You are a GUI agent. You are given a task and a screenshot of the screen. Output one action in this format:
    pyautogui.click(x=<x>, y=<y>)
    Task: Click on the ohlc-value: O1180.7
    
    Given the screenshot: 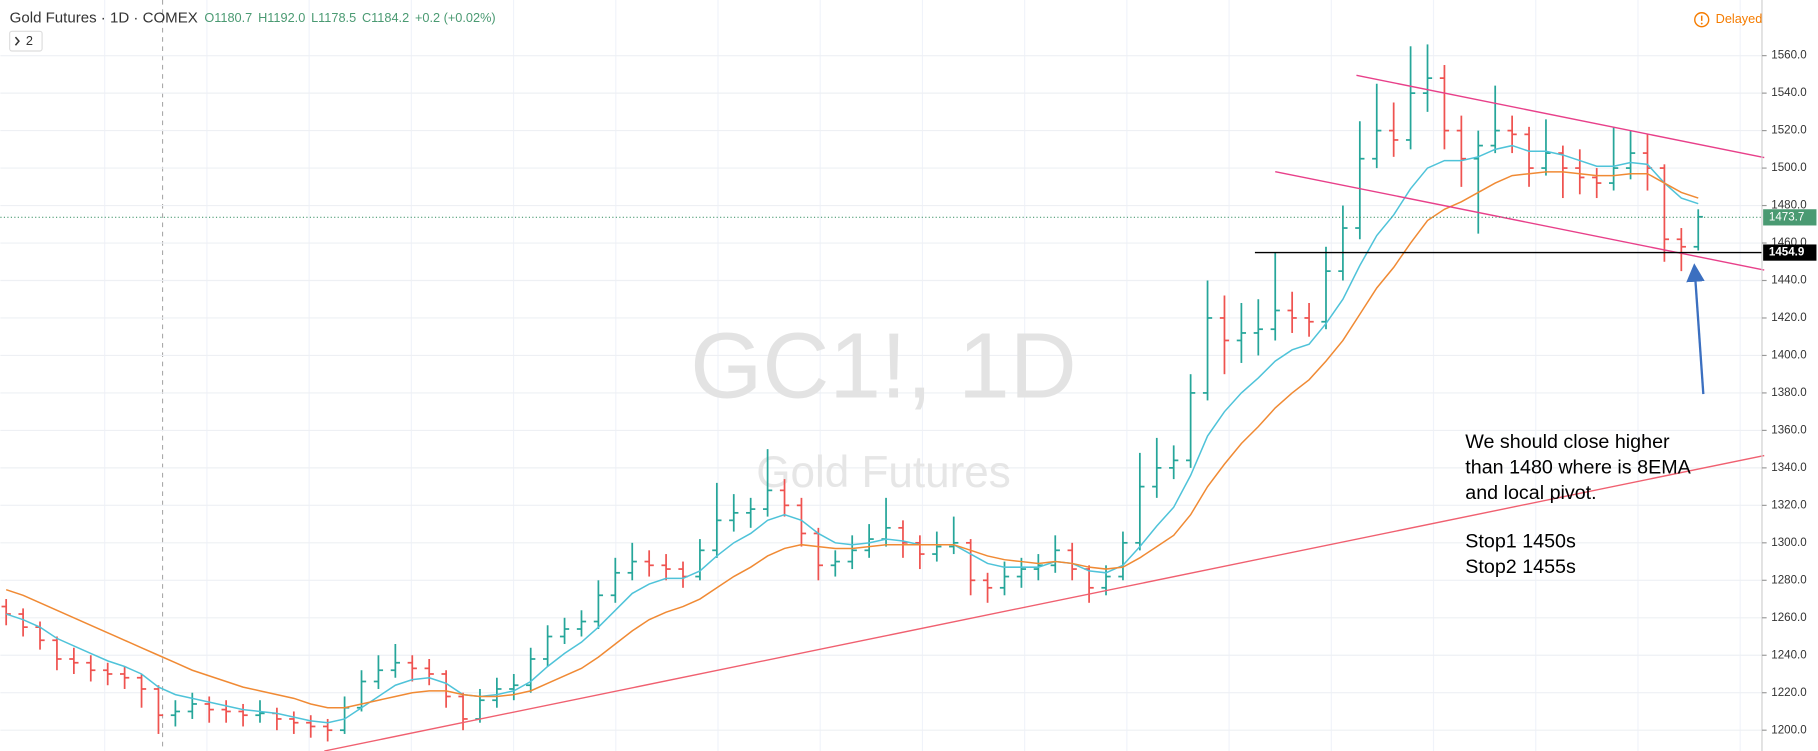 What is the action you would take?
    pyautogui.click(x=228, y=17)
    